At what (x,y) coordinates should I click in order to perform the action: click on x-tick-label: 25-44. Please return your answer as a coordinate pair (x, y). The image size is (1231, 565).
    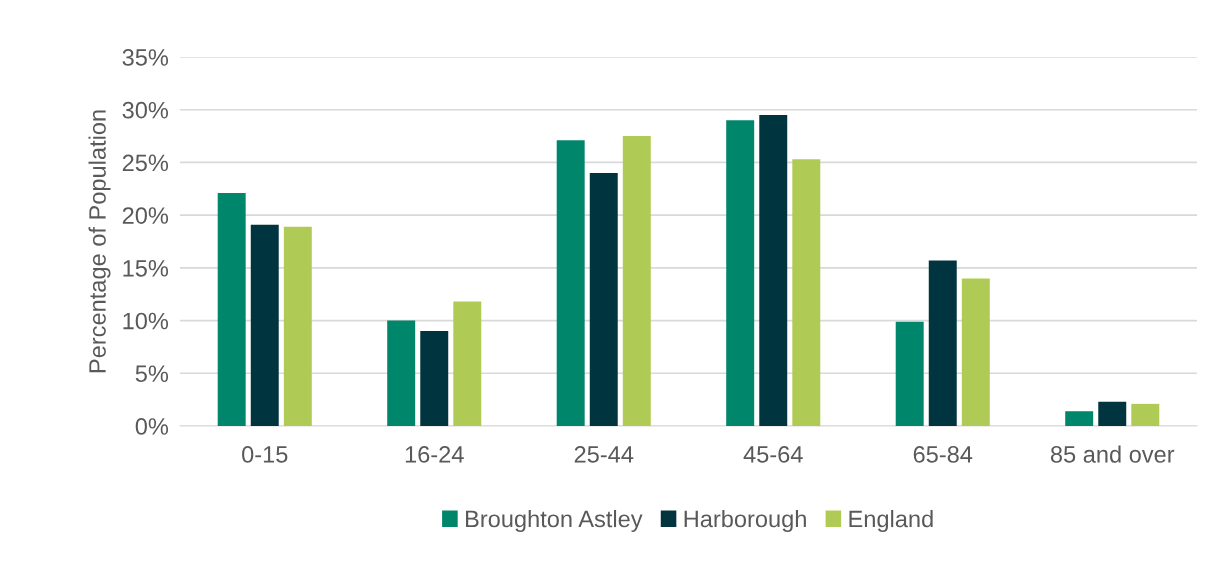
    Looking at the image, I should click on (604, 454).